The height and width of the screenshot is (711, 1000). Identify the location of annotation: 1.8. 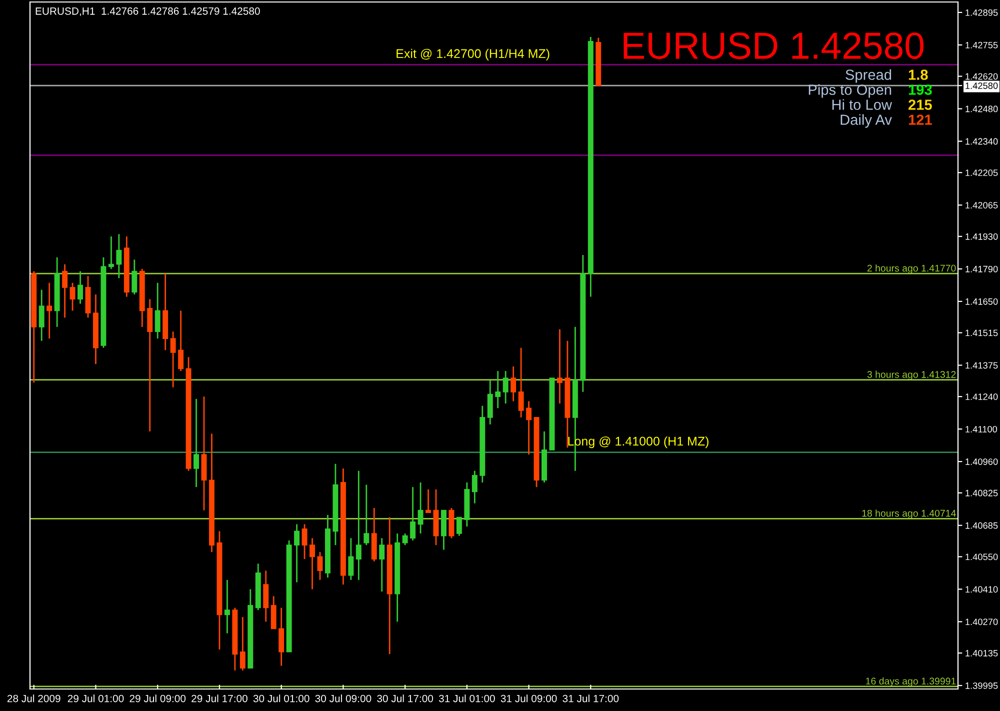
(918, 75).